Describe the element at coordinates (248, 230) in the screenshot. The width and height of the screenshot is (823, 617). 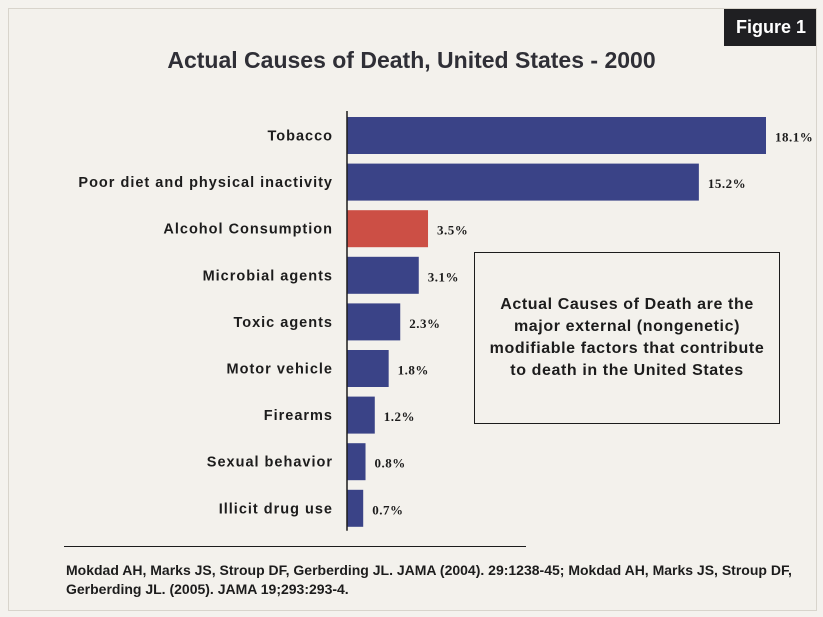
I see `category-label-3: Alcohol Consumption` at that location.